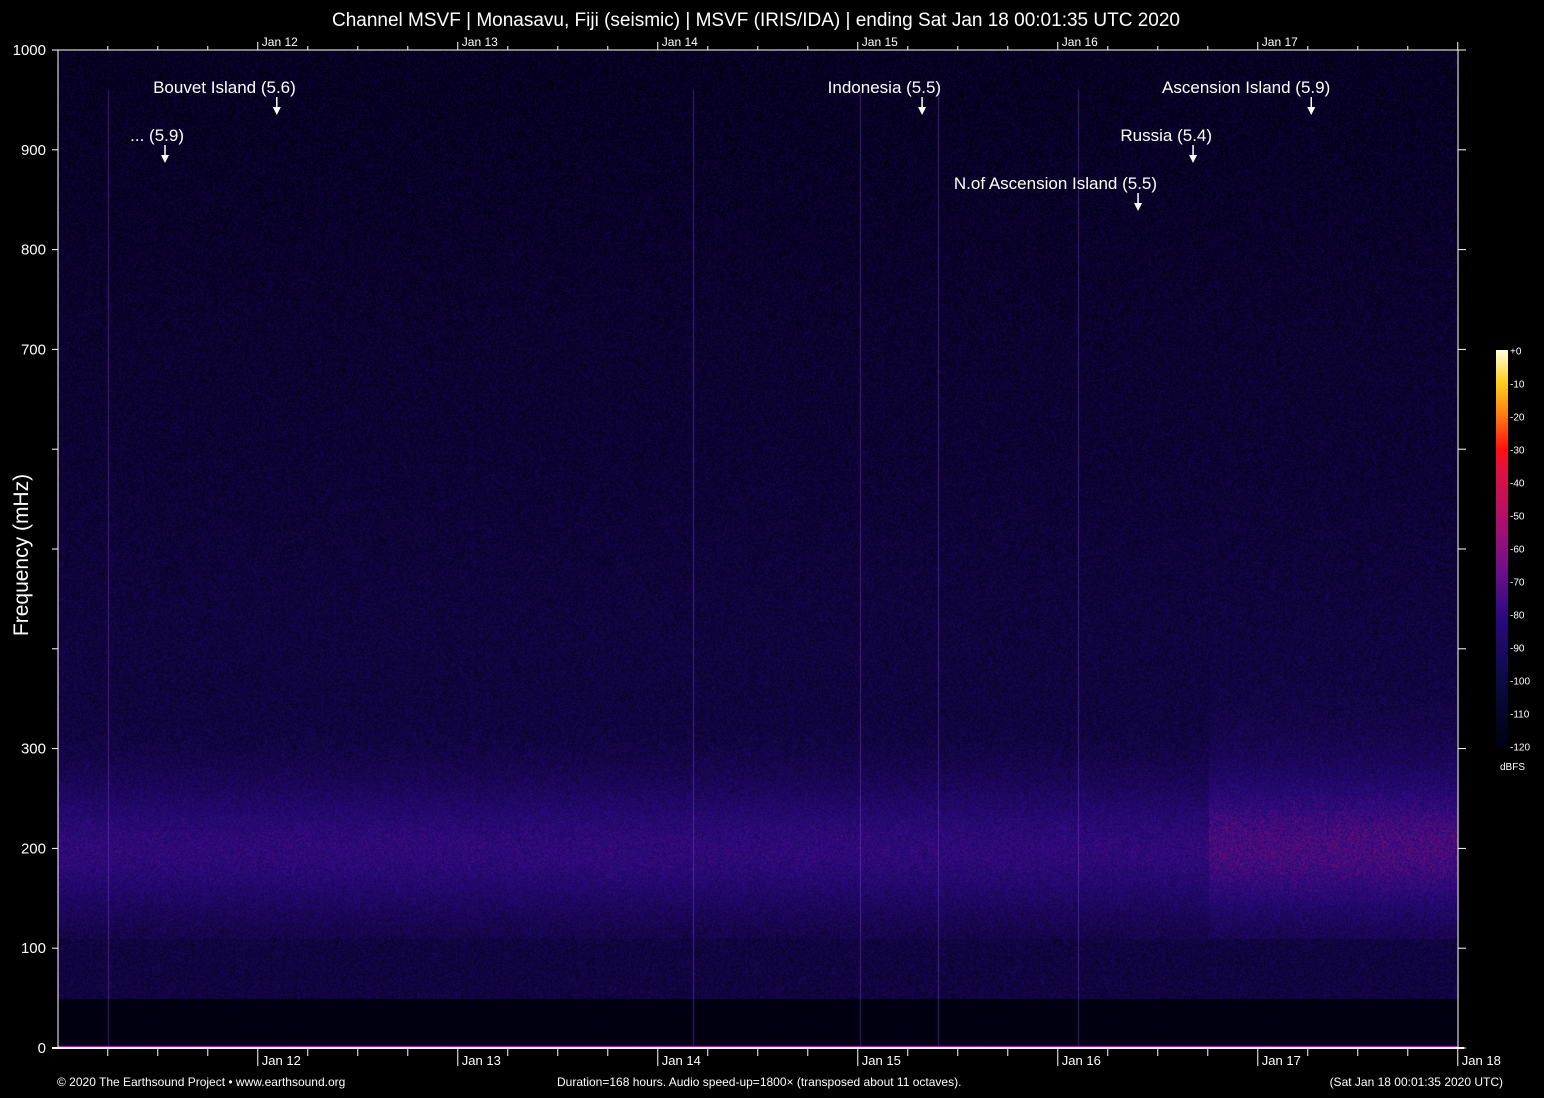 The height and width of the screenshot is (1098, 1544). What do you see at coordinates (1513, 767) in the screenshot?
I see `colorbar-unit: dBFS` at bounding box center [1513, 767].